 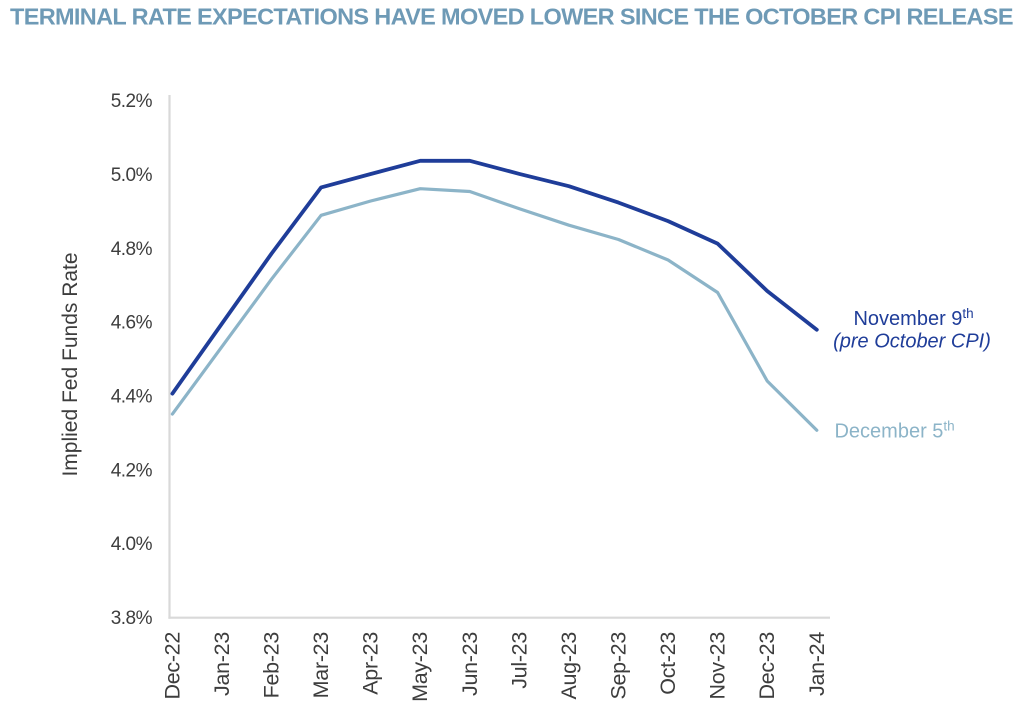 I want to click on svg-text: Sep-23, so click(x=619, y=666).